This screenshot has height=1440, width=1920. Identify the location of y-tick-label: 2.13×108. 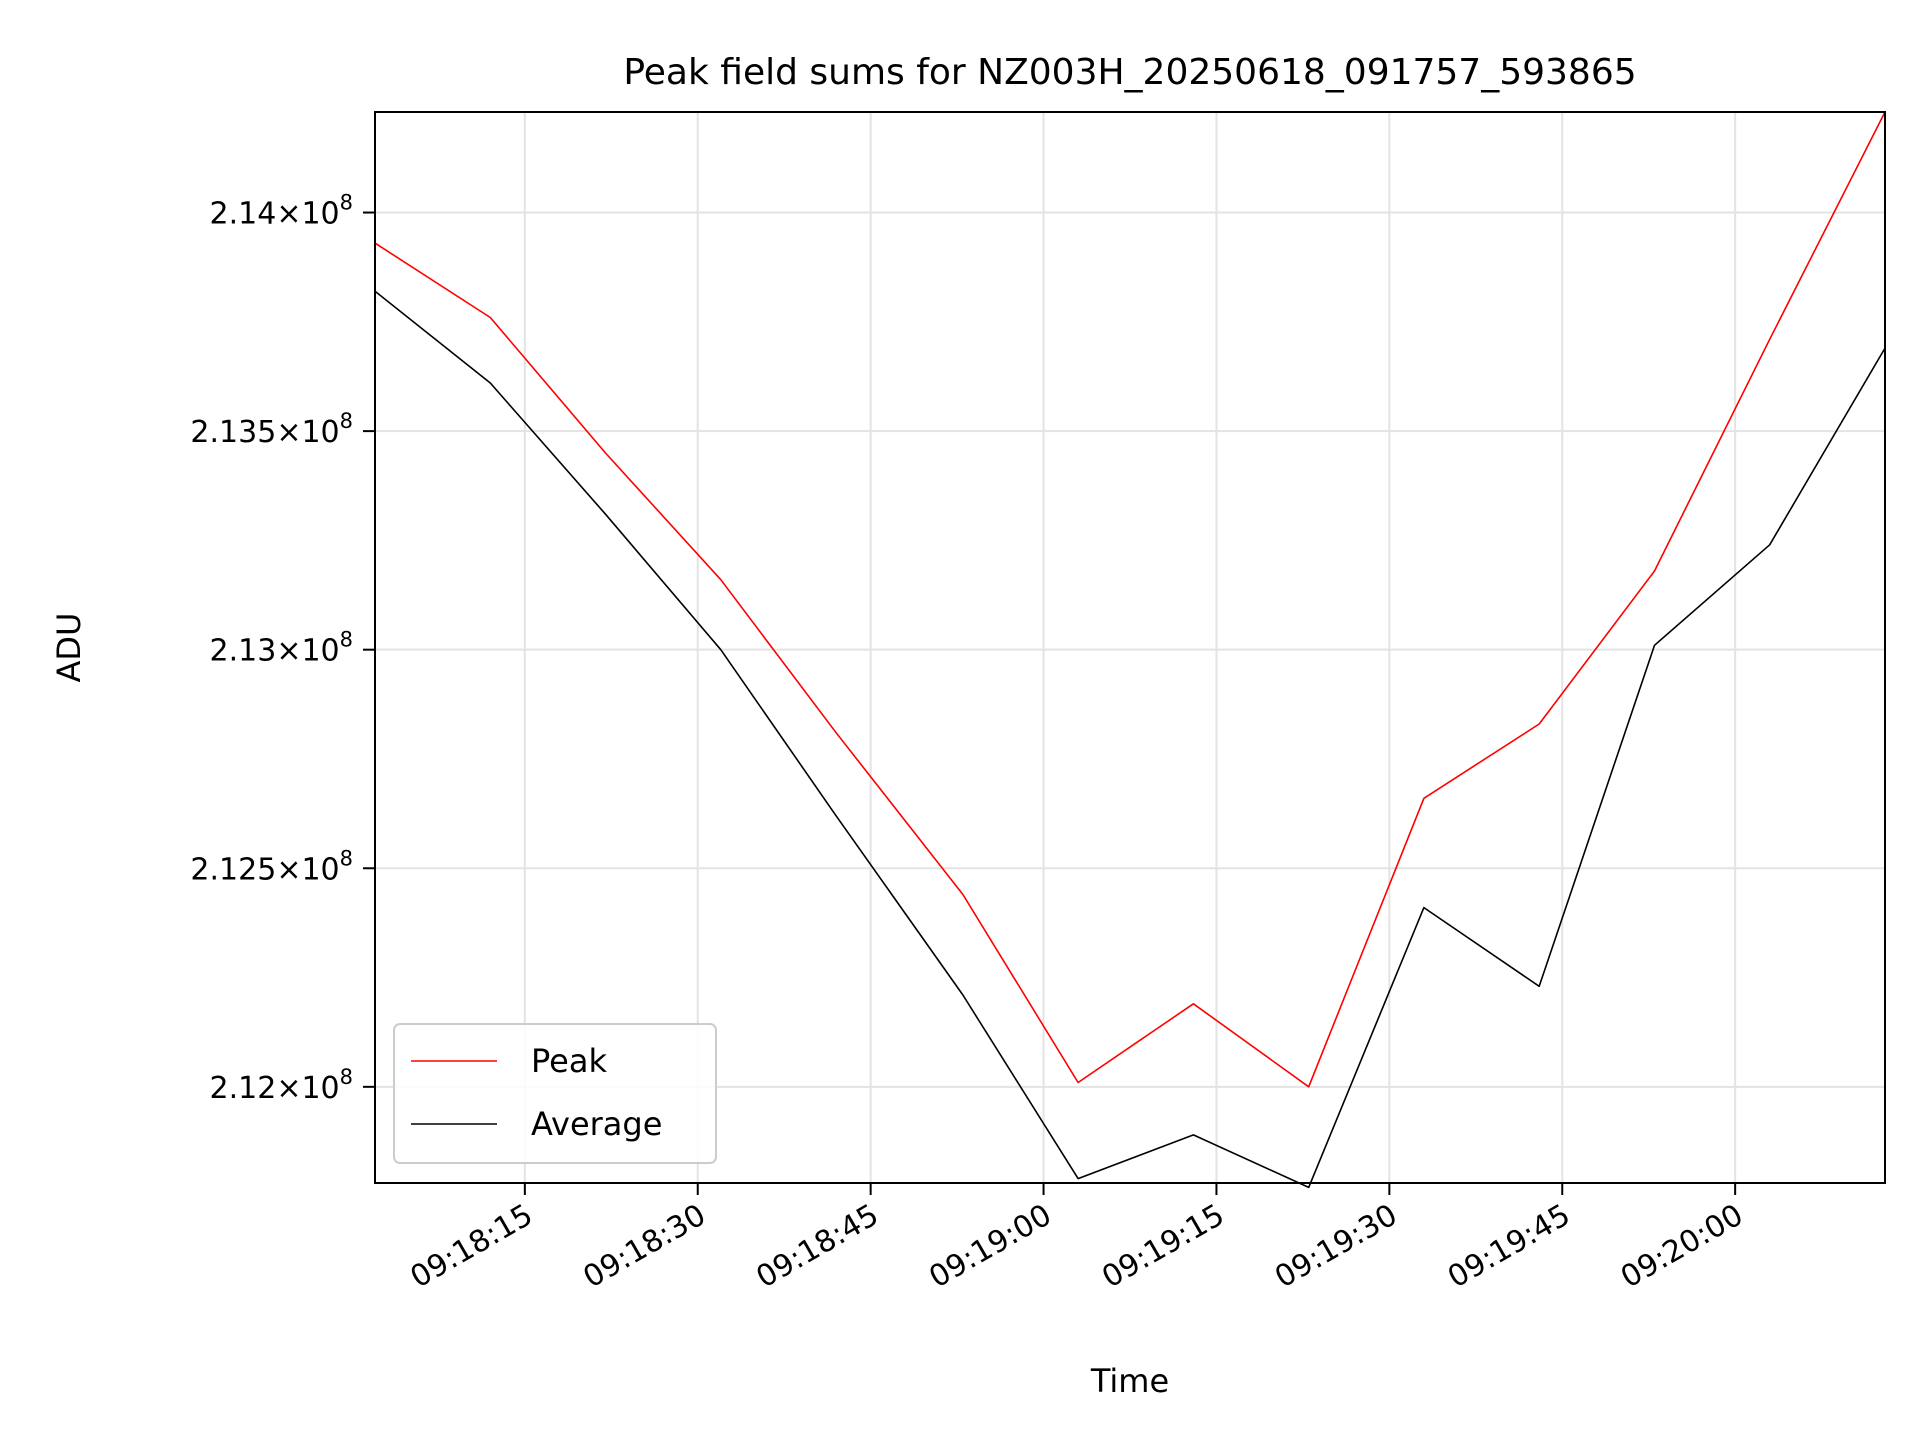
(281, 648).